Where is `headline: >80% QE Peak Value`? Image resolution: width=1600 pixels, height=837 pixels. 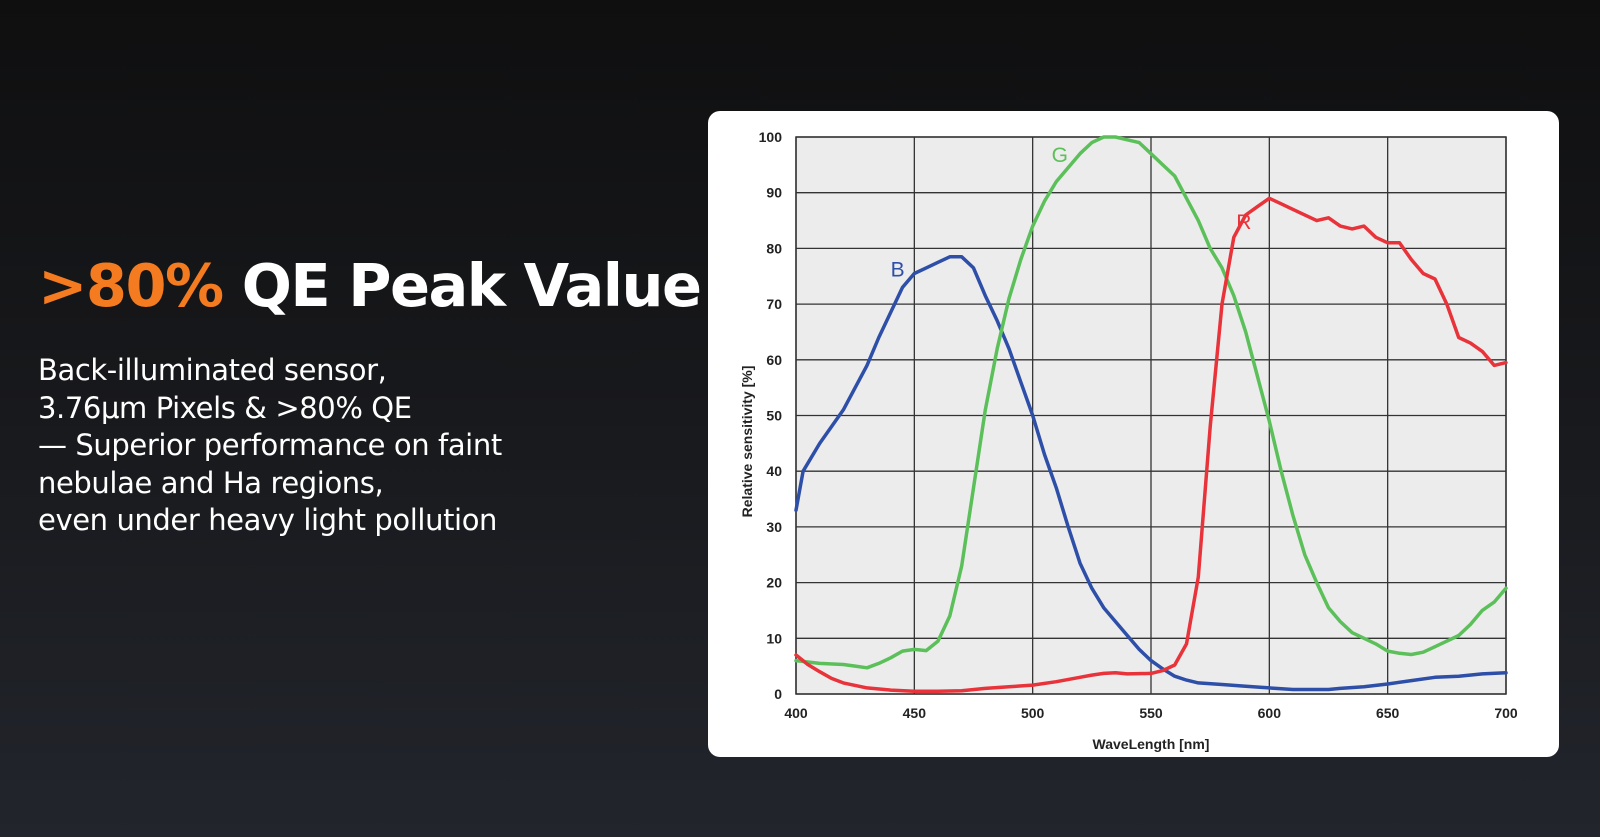 headline: >80% QE Peak Value is located at coordinates (370, 285).